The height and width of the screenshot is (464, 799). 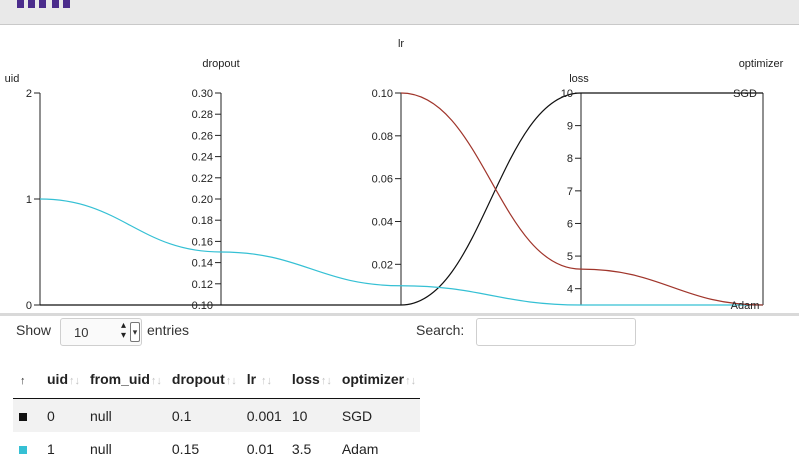 What do you see at coordinates (27, 379) in the screenshot?
I see `column-header-marker: ↑` at bounding box center [27, 379].